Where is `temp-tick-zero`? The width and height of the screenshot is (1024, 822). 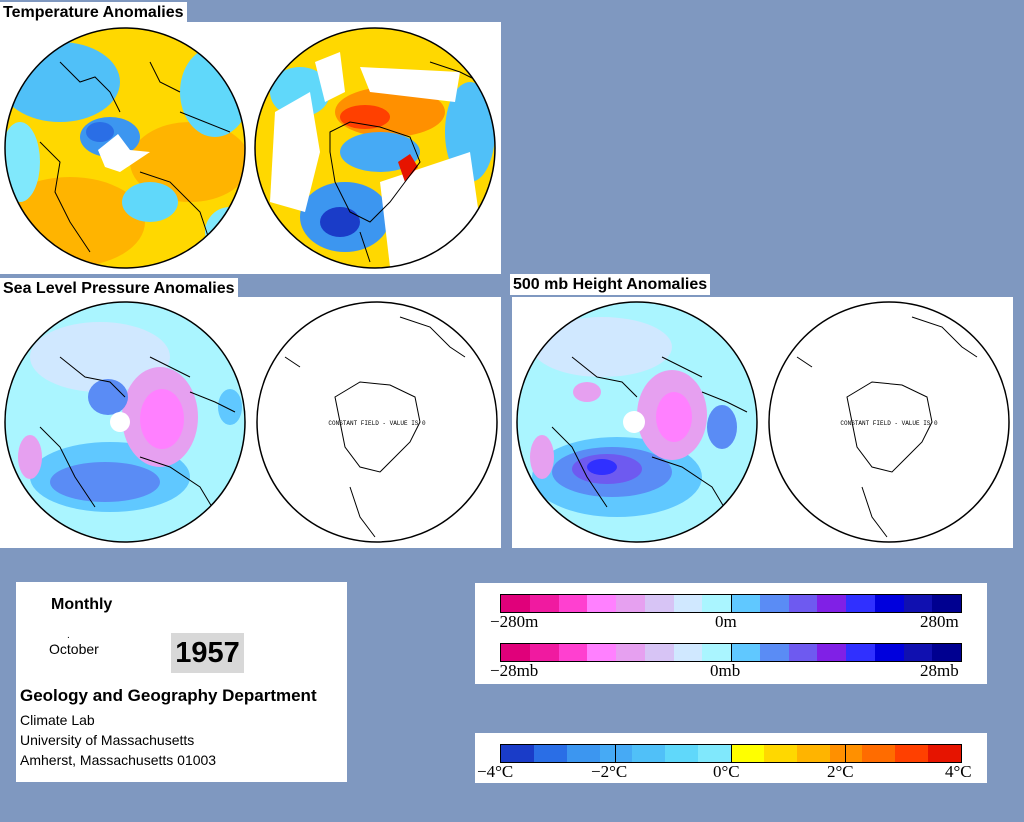 temp-tick-zero is located at coordinates (731, 753).